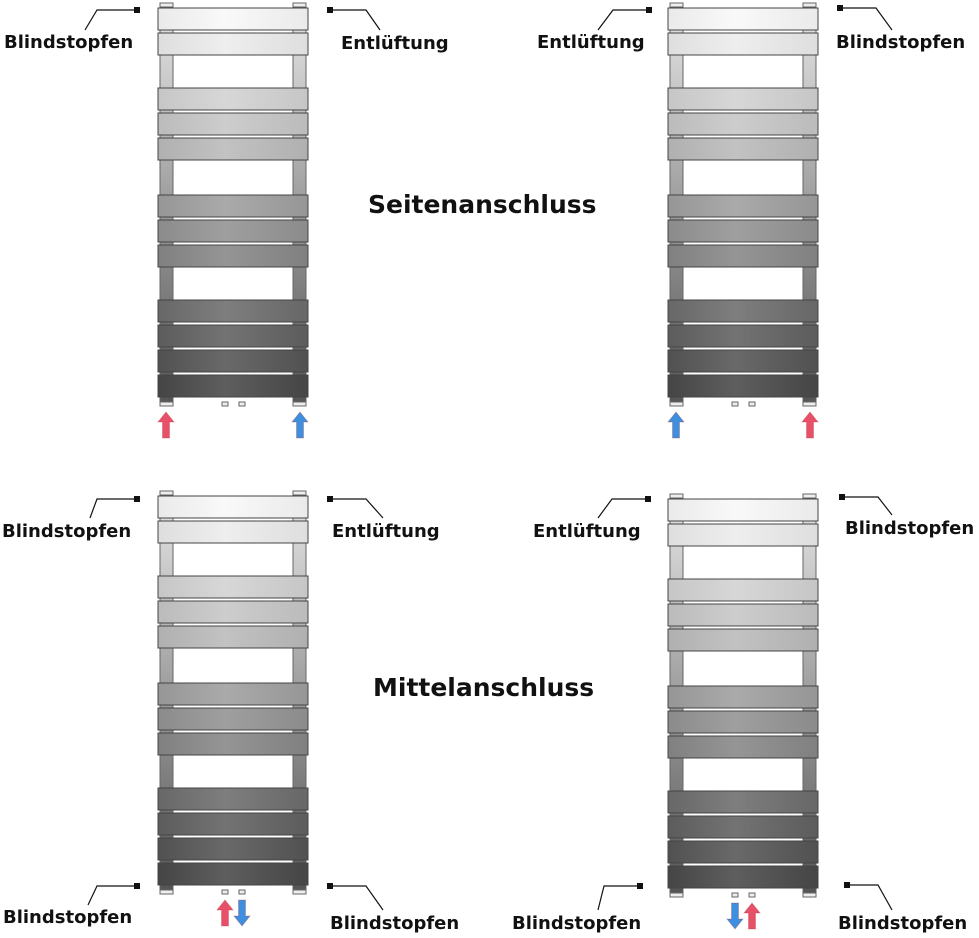  I want to click on radiator-side-left-supply, so click(233, 220).